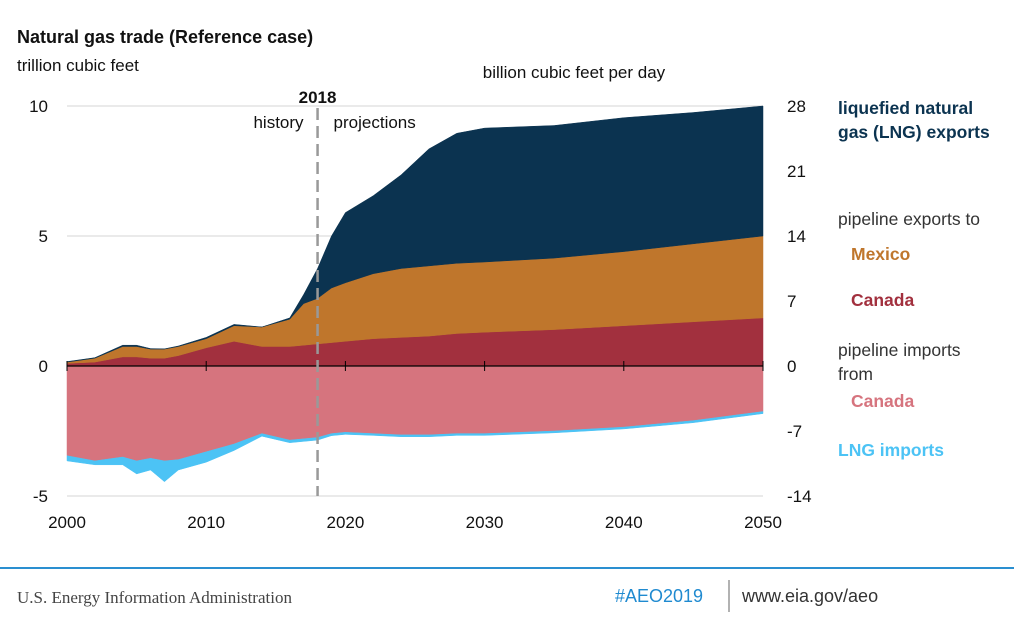 This screenshot has height=627, width=1014. I want to click on x-tick-label: 2050, so click(763, 522).